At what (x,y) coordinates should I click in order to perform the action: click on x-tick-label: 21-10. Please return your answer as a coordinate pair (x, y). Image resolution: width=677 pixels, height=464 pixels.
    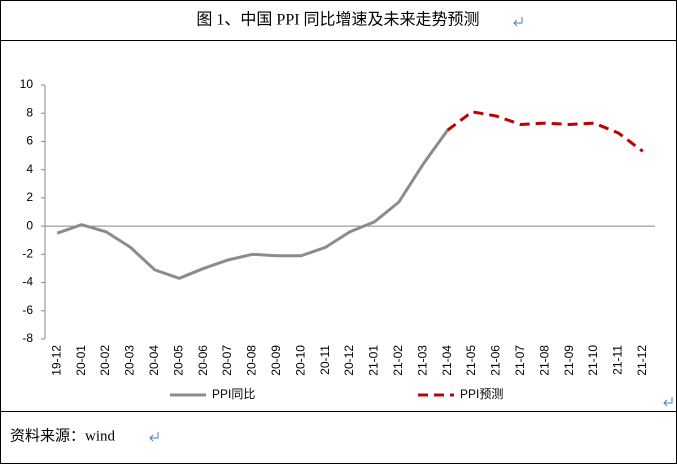
    Looking at the image, I should click on (593, 360).